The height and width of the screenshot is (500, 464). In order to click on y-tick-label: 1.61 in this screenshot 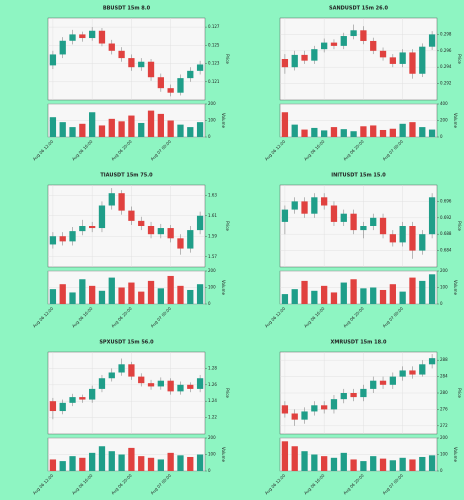, I will do `click(212, 215)`.